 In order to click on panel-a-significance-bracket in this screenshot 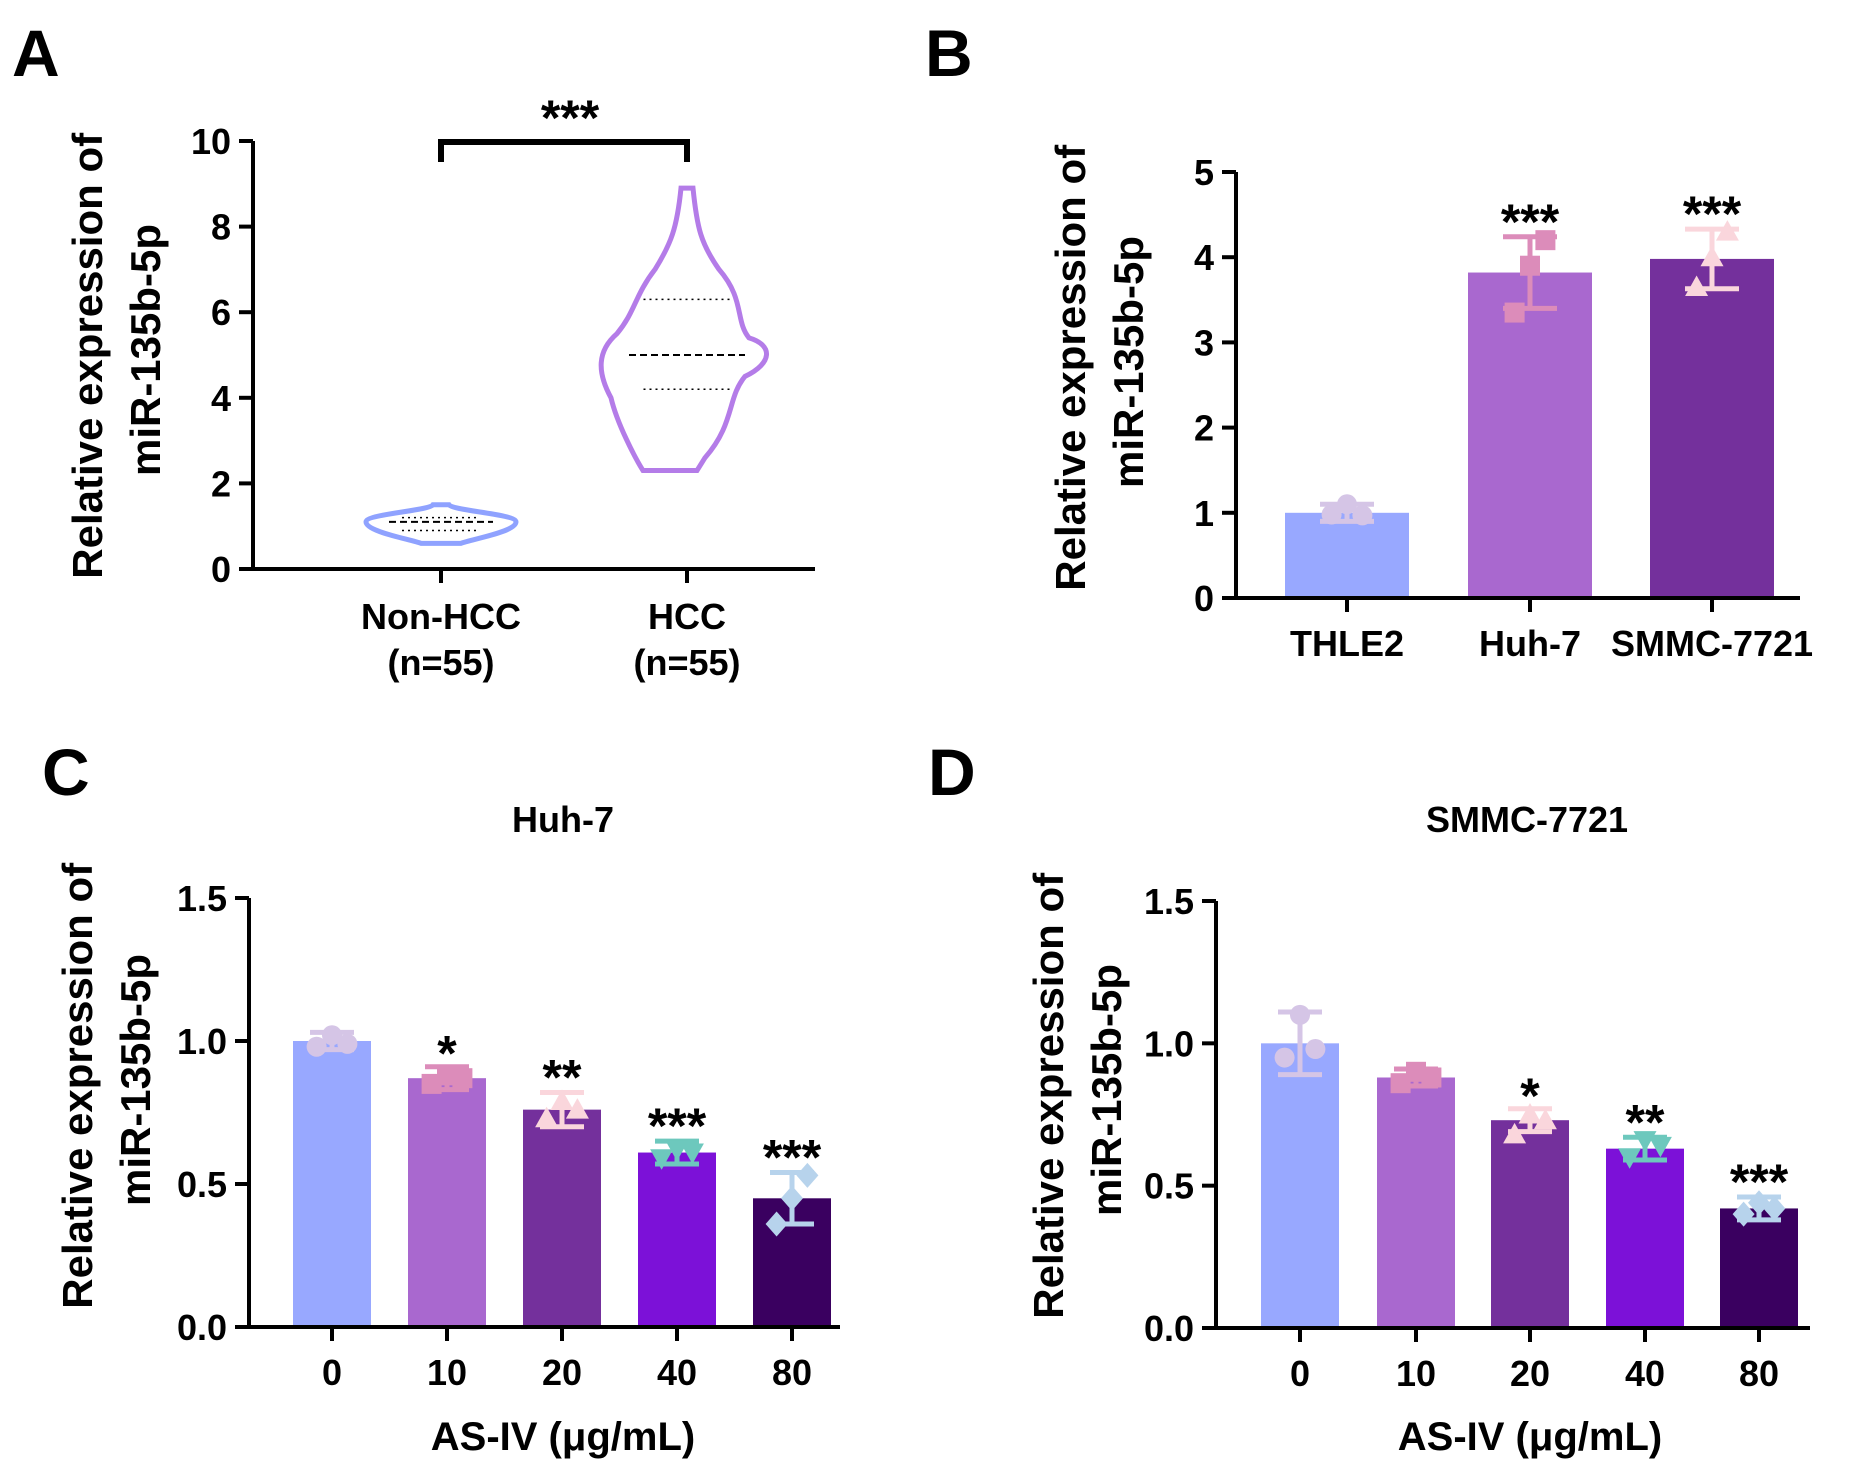, I will do `click(564, 150)`.